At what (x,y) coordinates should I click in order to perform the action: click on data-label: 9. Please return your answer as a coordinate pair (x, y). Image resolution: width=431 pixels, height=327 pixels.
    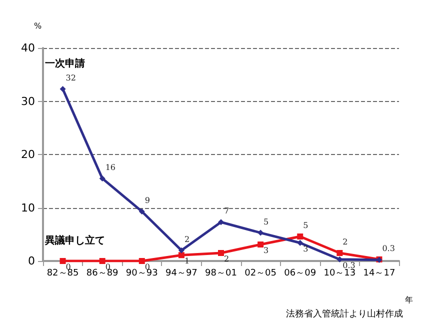
    Looking at the image, I should click on (147, 200).